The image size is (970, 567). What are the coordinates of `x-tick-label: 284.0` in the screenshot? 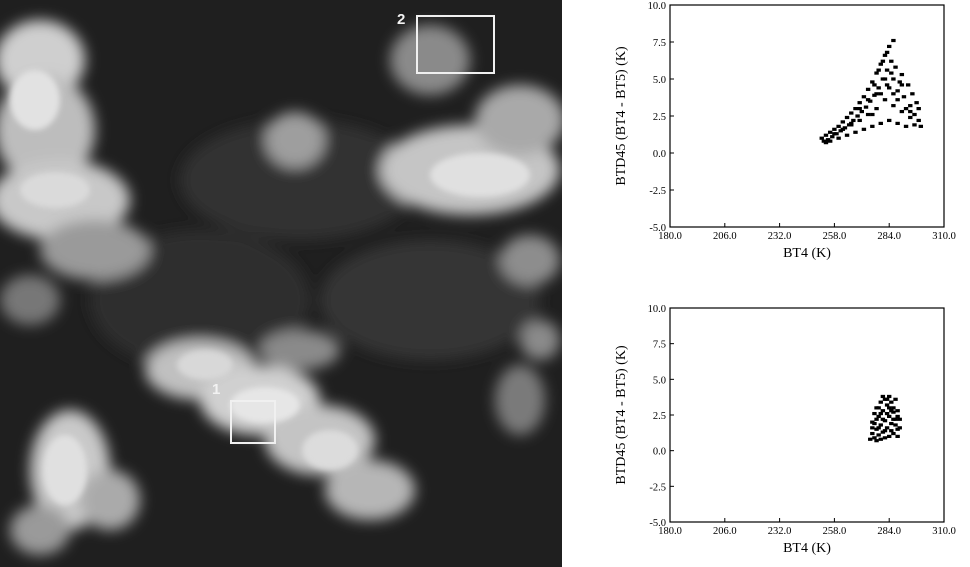 It's located at (889, 236).